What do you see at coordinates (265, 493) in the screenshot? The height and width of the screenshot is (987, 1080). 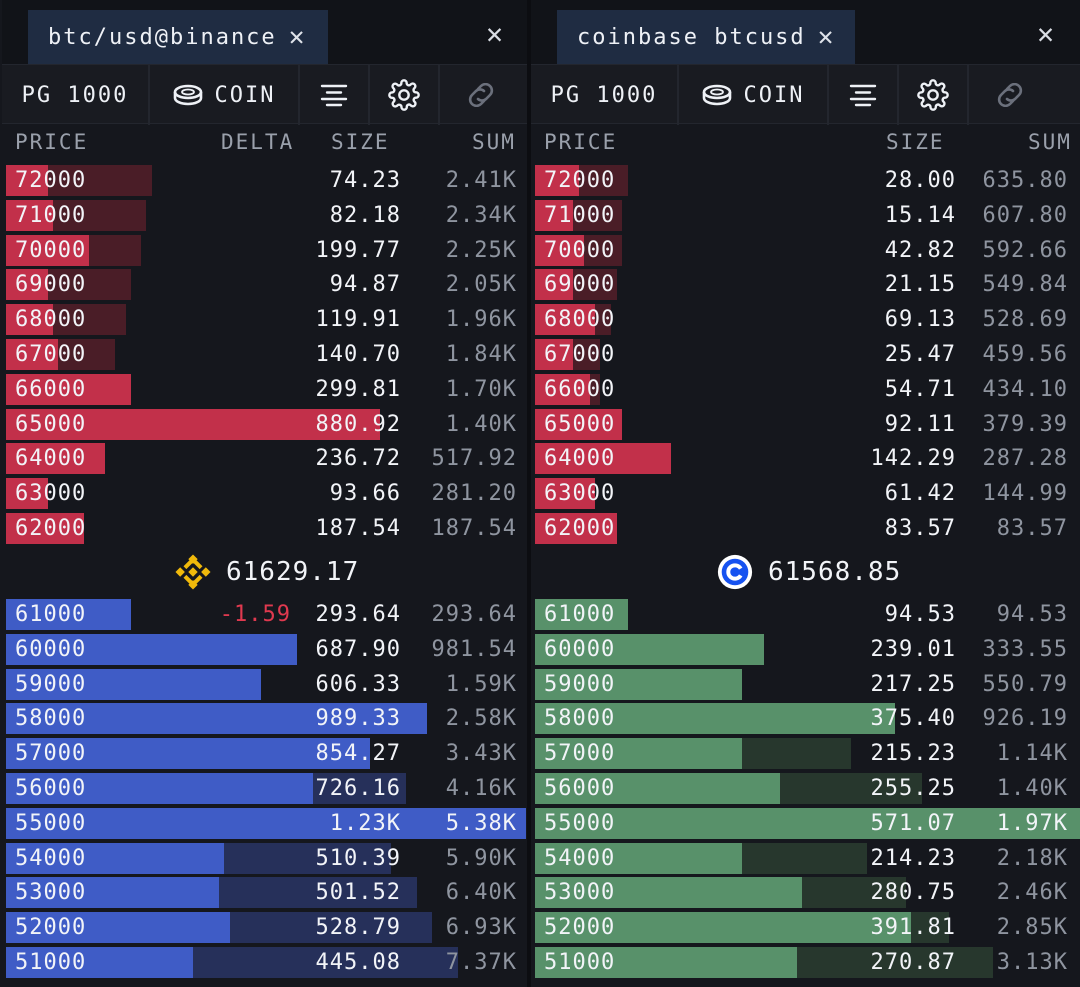 I see `ask-row: 63000 93.66 281.20` at bounding box center [265, 493].